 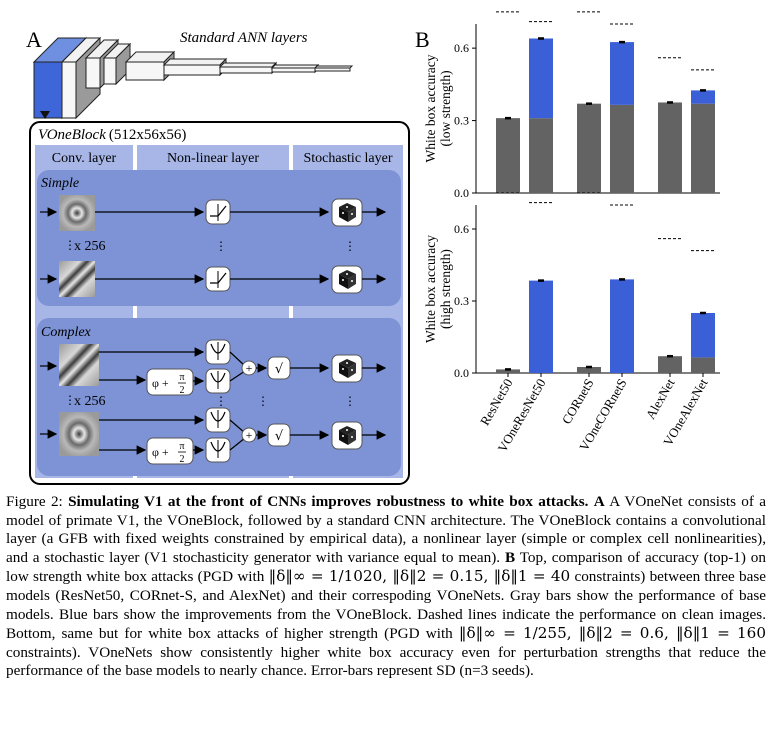 What do you see at coordinates (244, 38) in the screenshot?
I see `ann-layers-label: Standard ANN layers` at bounding box center [244, 38].